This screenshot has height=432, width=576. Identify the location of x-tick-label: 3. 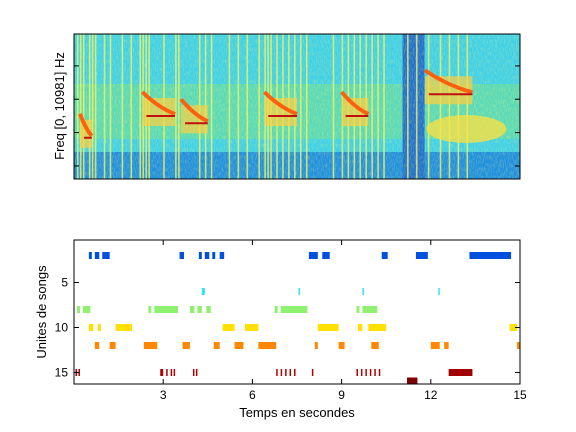
(163, 395).